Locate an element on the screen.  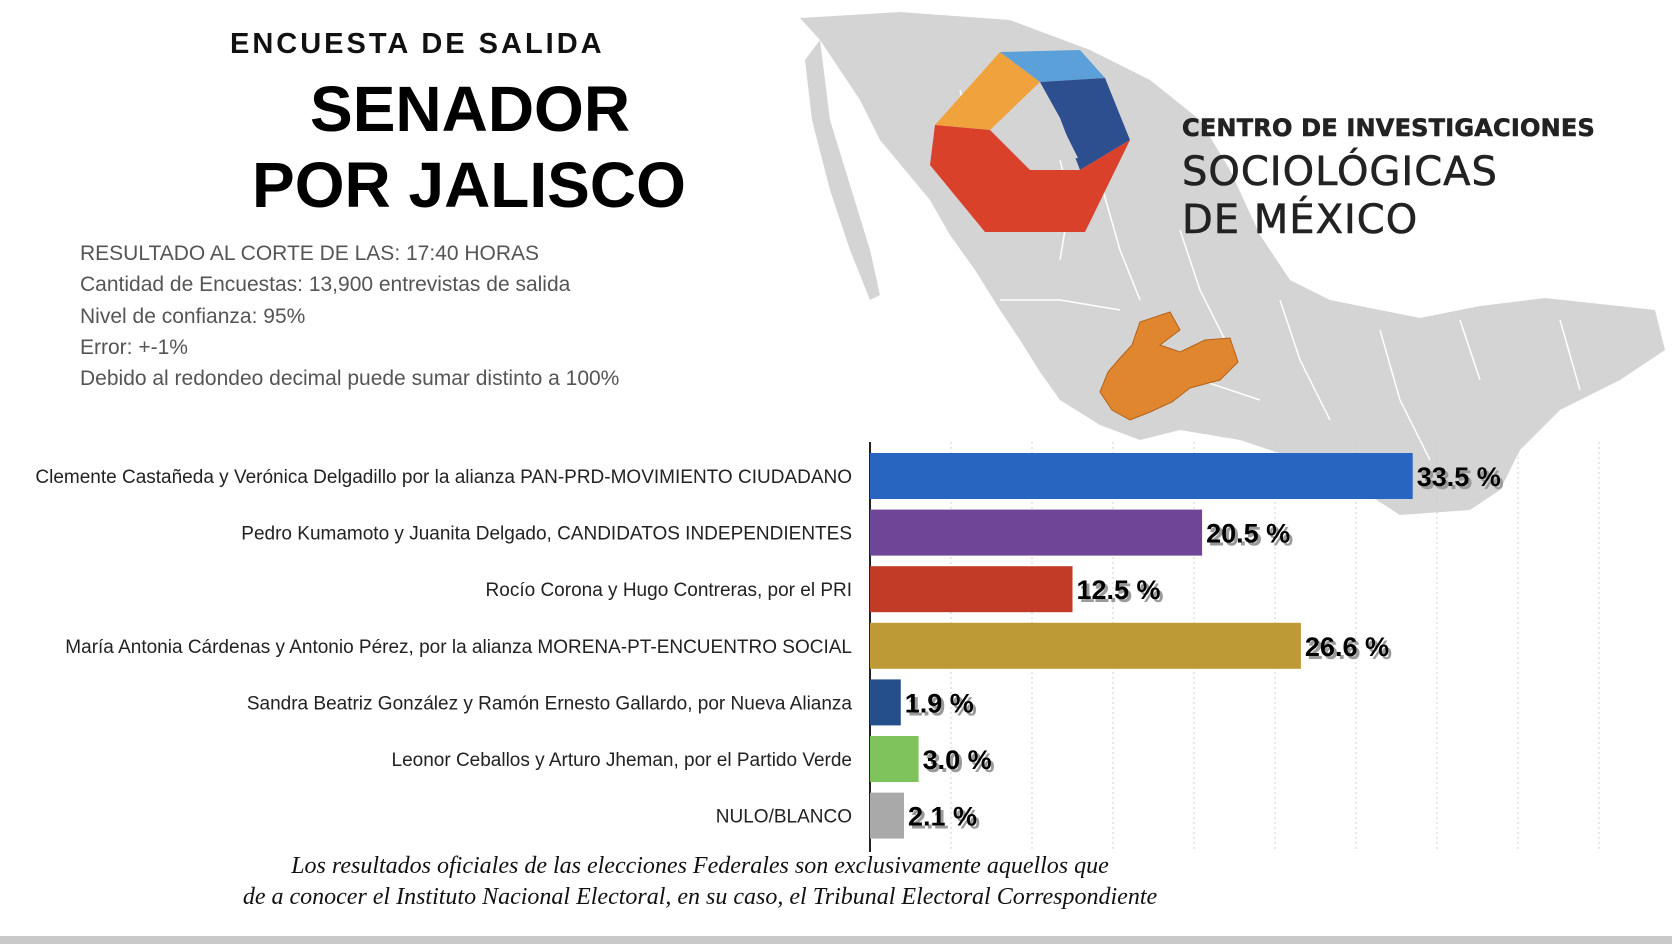
value-label-shadow: 1.9 % is located at coordinates (942, 706).